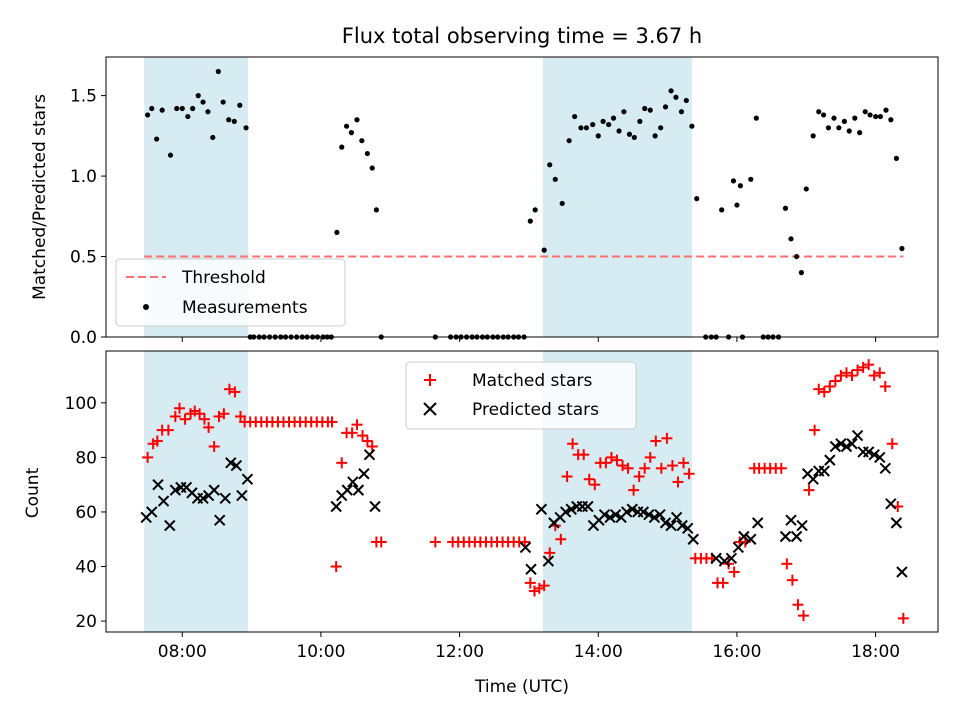 The width and height of the screenshot is (960, 724). I want to click on bottom-ylabel: Count, so click(33, 492).